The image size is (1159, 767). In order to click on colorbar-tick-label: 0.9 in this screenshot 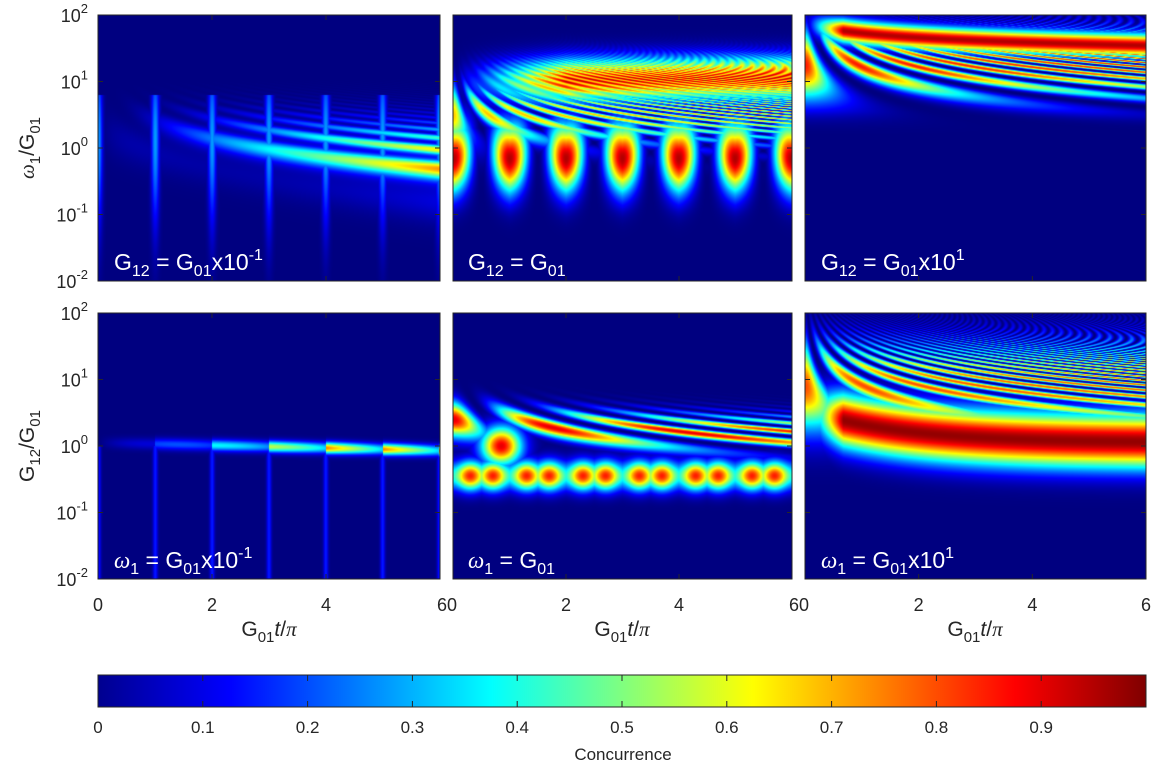, I will do `click(1041, 727)`.